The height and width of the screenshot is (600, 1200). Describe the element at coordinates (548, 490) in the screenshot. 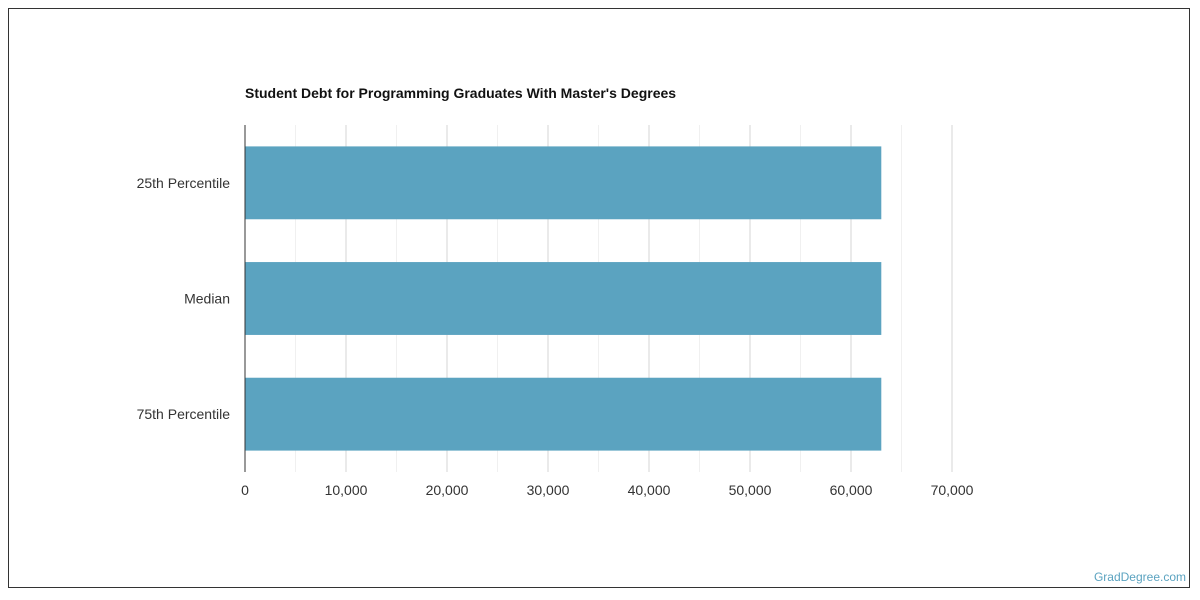

I see `x-tick-label: 30,000` at that location.